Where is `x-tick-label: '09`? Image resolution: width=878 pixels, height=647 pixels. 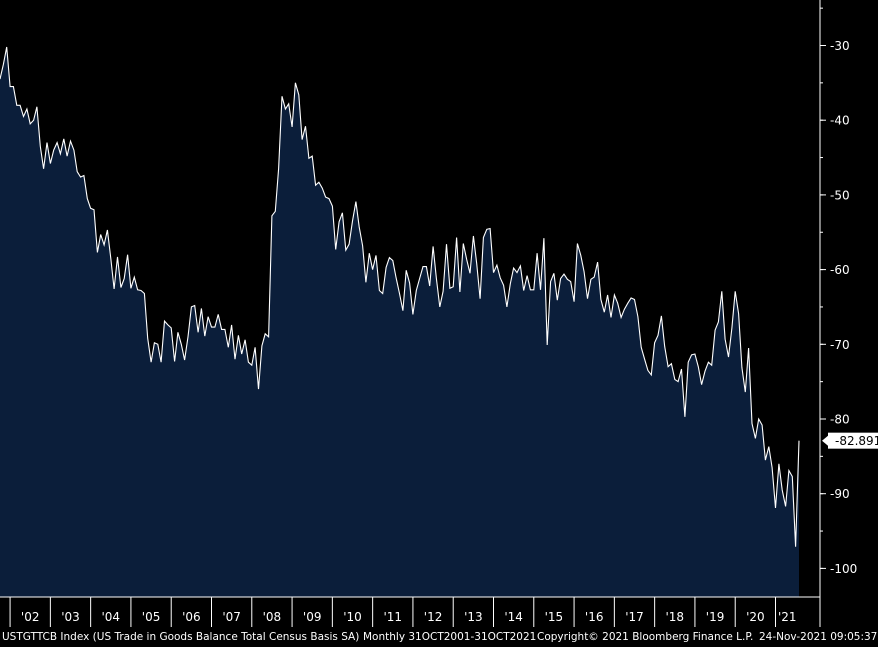
x-tick-label: '09 is located at coordinates (312, 617).